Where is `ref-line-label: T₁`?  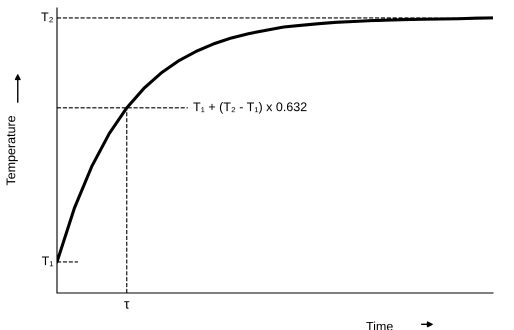
ref-line-label: T₁ is located at coordinates (48, 261).